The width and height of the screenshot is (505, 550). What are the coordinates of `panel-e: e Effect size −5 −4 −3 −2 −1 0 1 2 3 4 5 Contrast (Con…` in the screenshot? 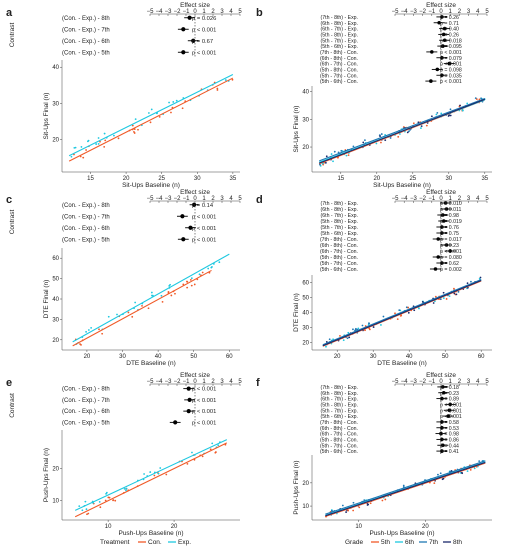 It's located at (124, 454).